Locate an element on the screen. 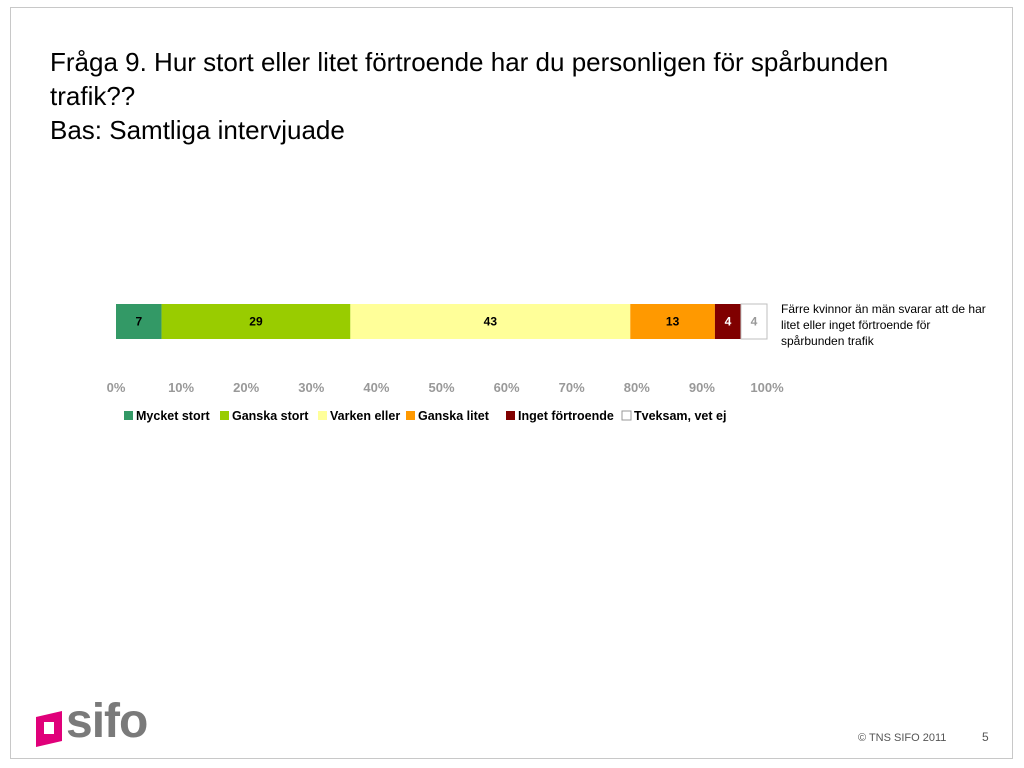 The height and width of the screenshot is (768, 1024). x-tick-label: 20% is located at coordinates (246, 387).